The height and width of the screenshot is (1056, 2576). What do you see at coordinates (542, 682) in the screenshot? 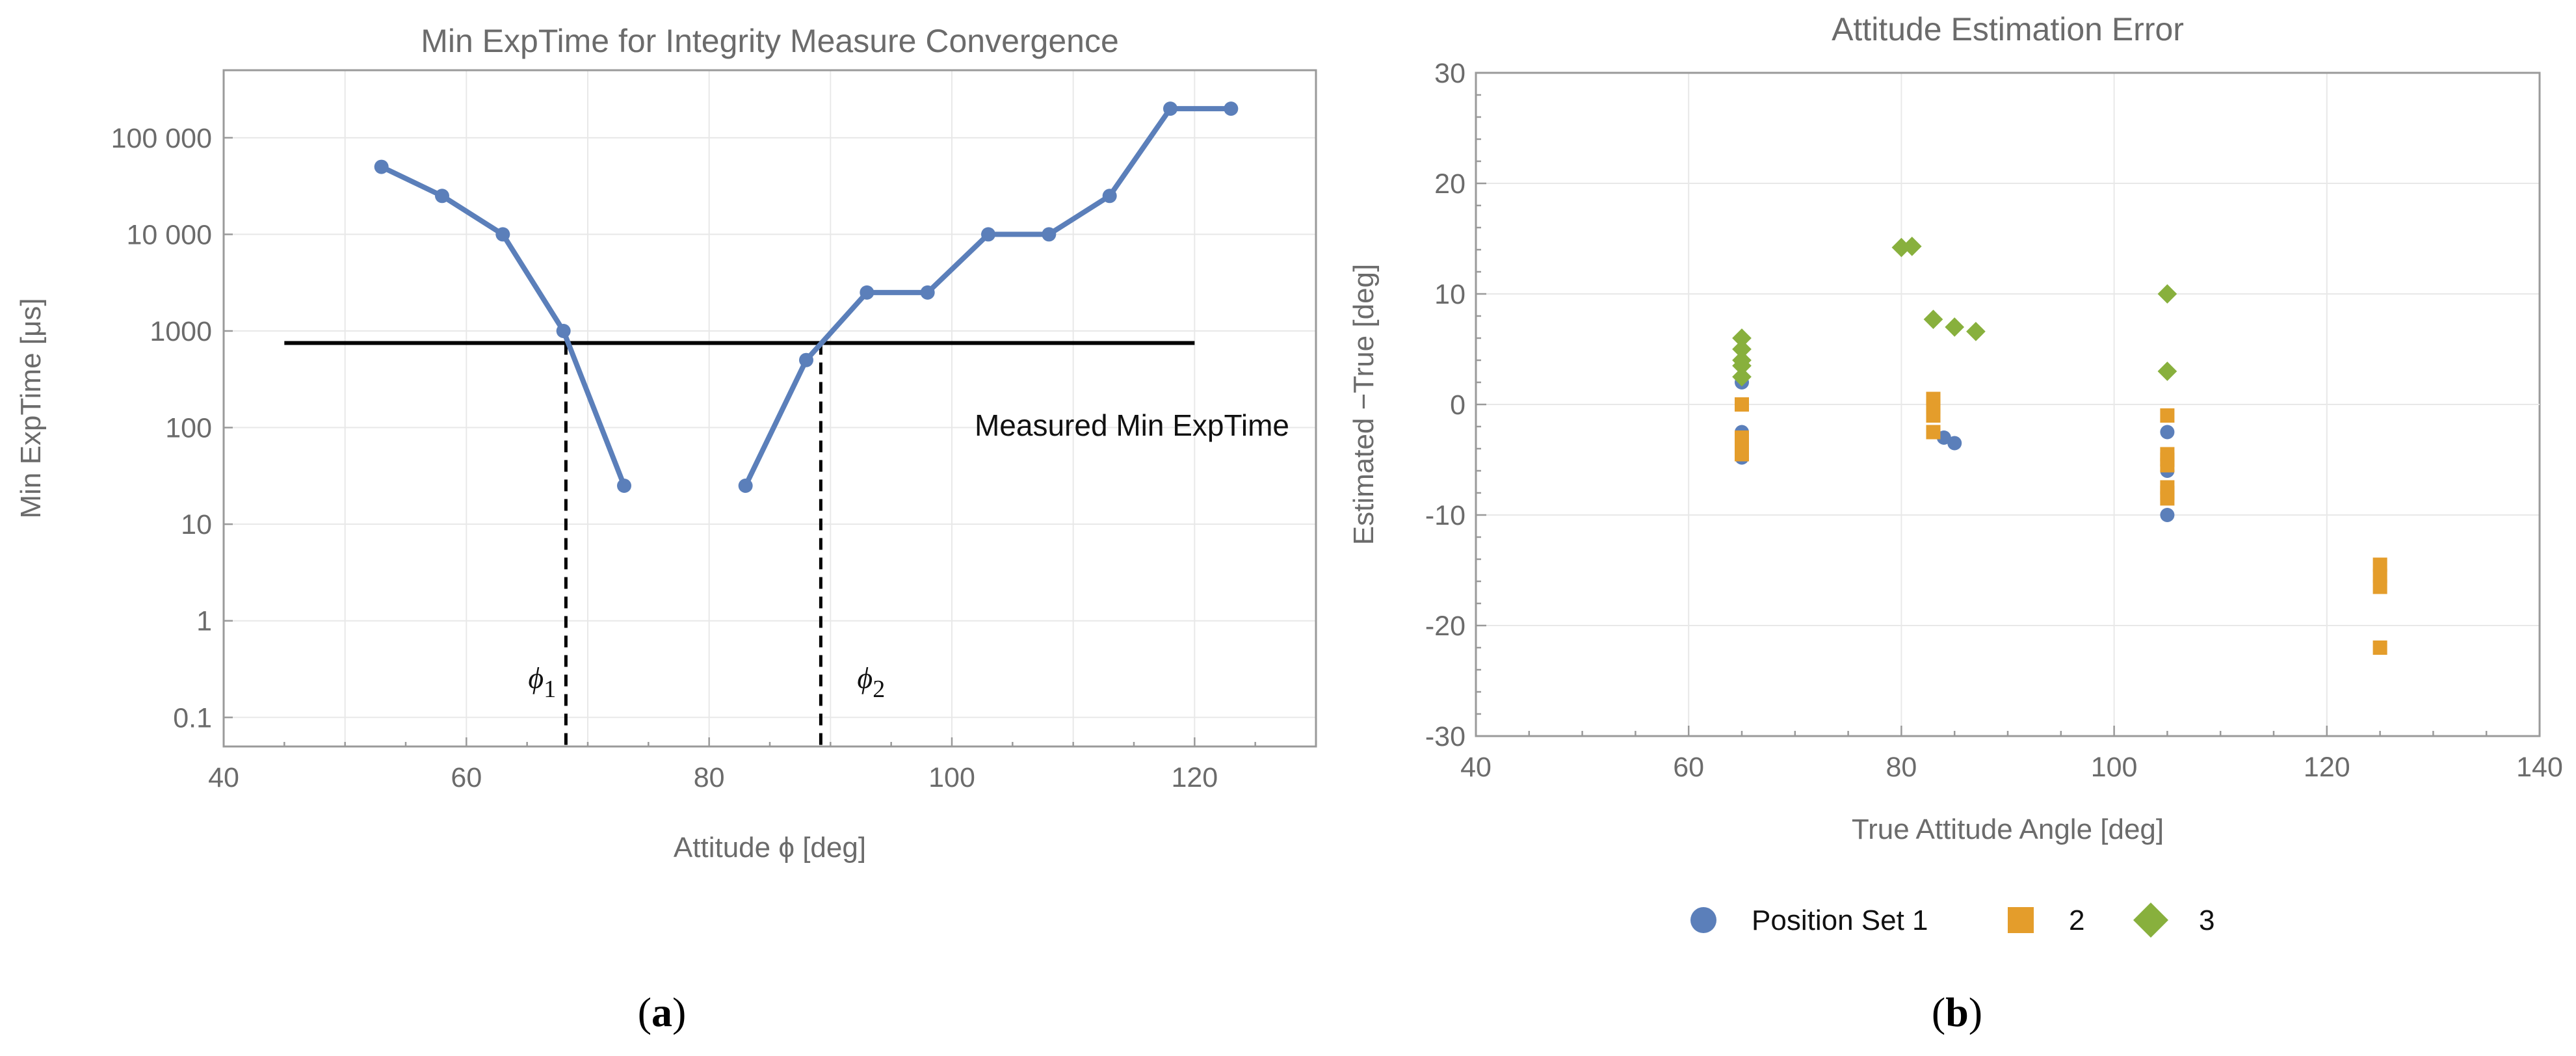
I see `phi-marker-label: ϕ1` at bounding box center [542, 682].